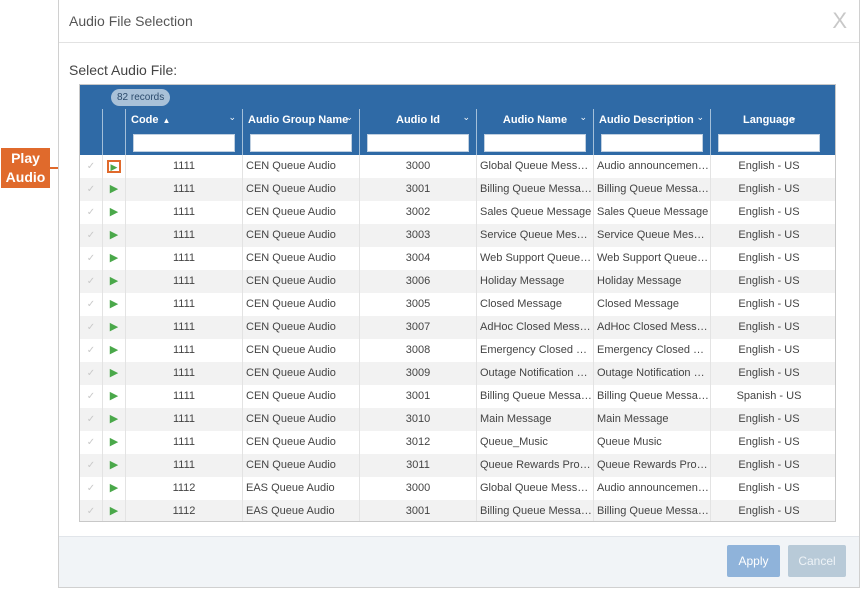 The height and width of the screenshot is (591, 861). I want to click on header-audio-group-name-label: Audio Group Name, so click(298, 120).